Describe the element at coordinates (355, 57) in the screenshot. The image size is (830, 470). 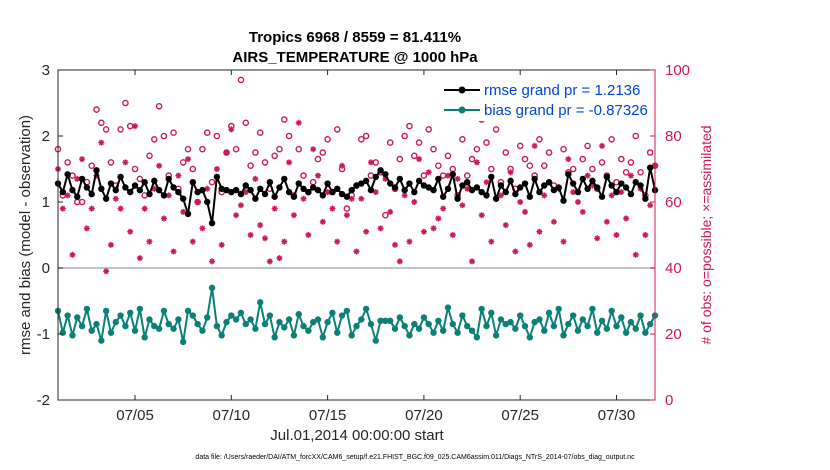
I see `chart-subtitle: AIRS_TEMPERATURE @ 1000 hPa` at that location.